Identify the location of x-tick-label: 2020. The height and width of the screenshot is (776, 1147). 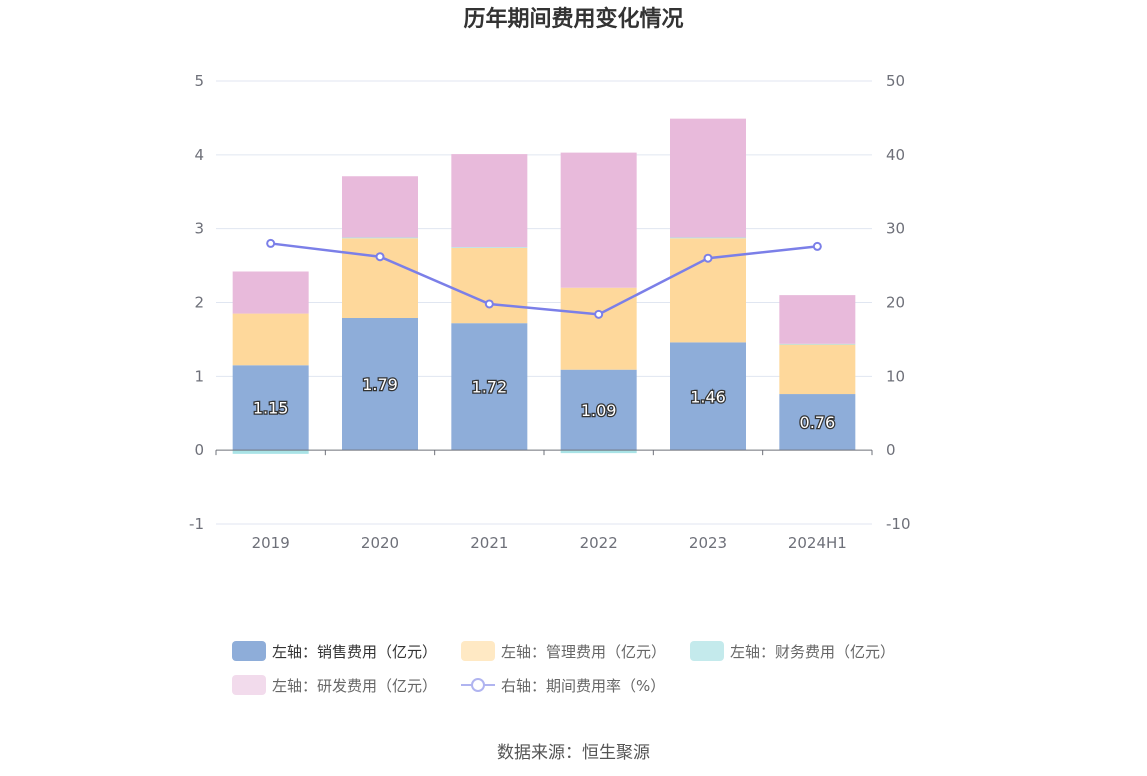
(380, 543).